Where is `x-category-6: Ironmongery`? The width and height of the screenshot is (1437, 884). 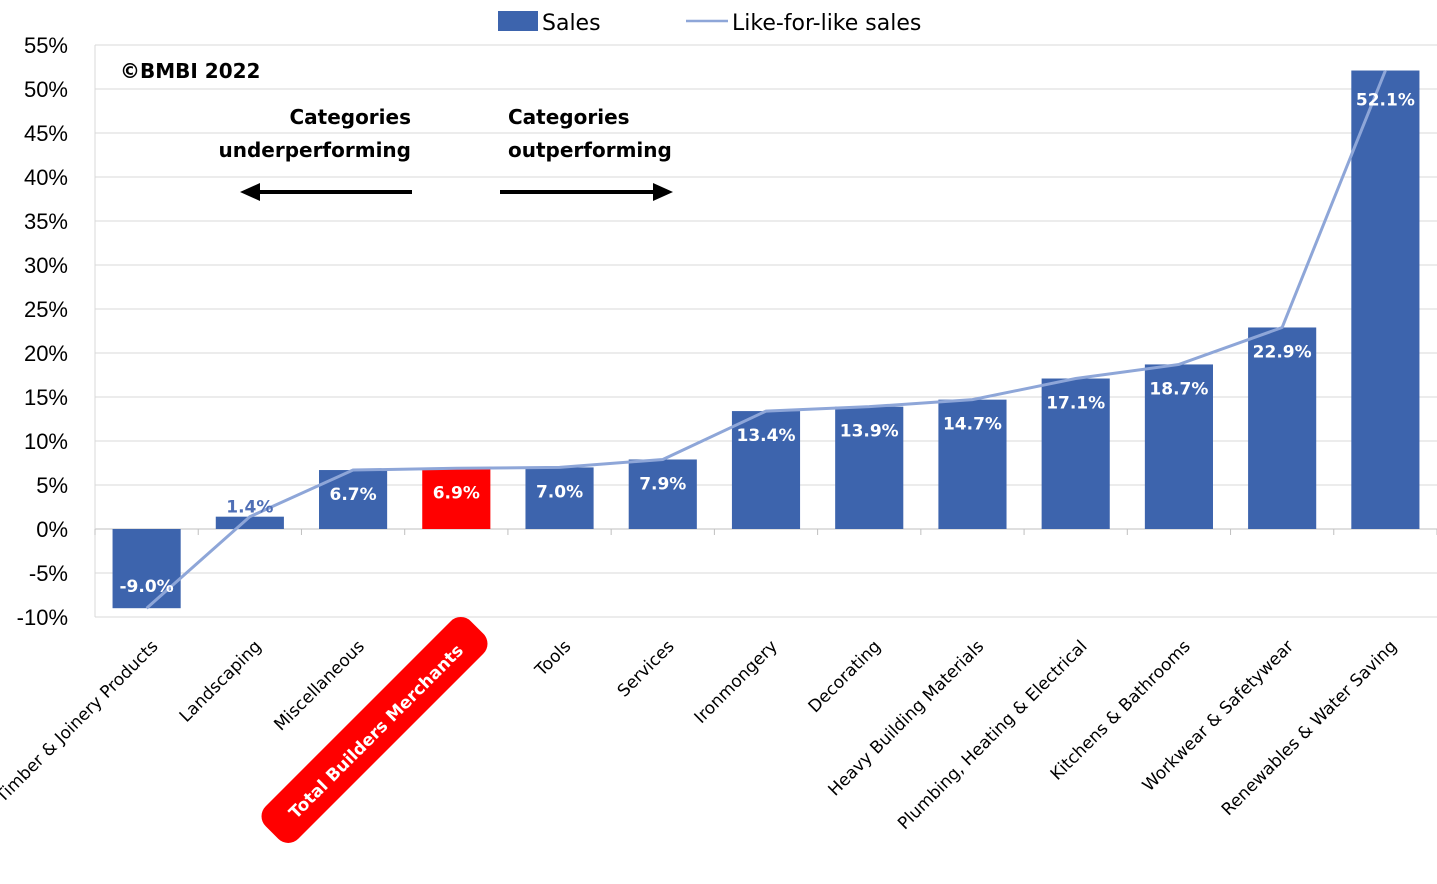 x-category-6: Ironmongery is located at coordinates (736, 682).